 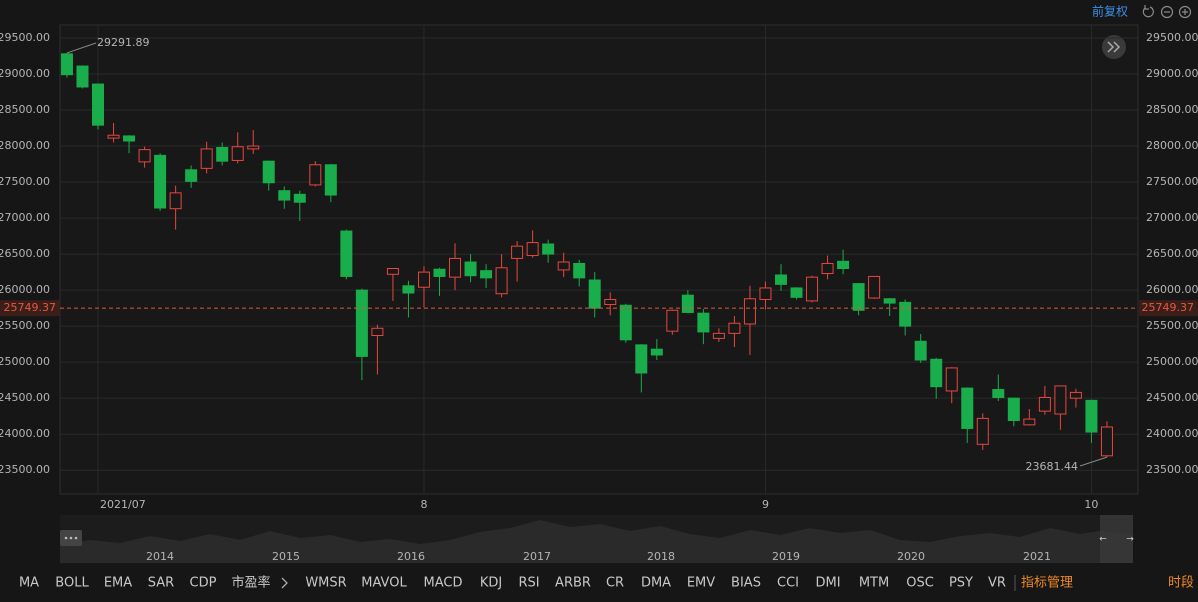 What do you see at coordinates (1172, 181) in the screenshot?
I see `y-tick-label-right: 27500.00` at bounding box center [1172, 181].